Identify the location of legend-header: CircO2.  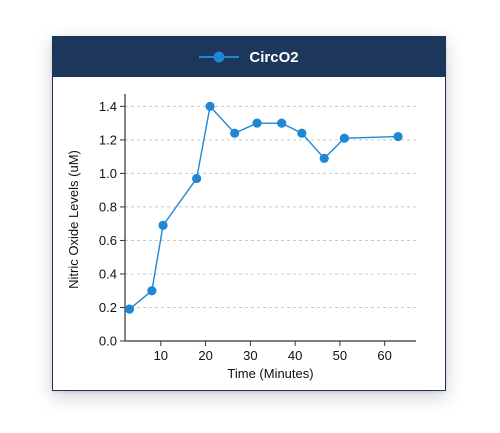
(249, 57).